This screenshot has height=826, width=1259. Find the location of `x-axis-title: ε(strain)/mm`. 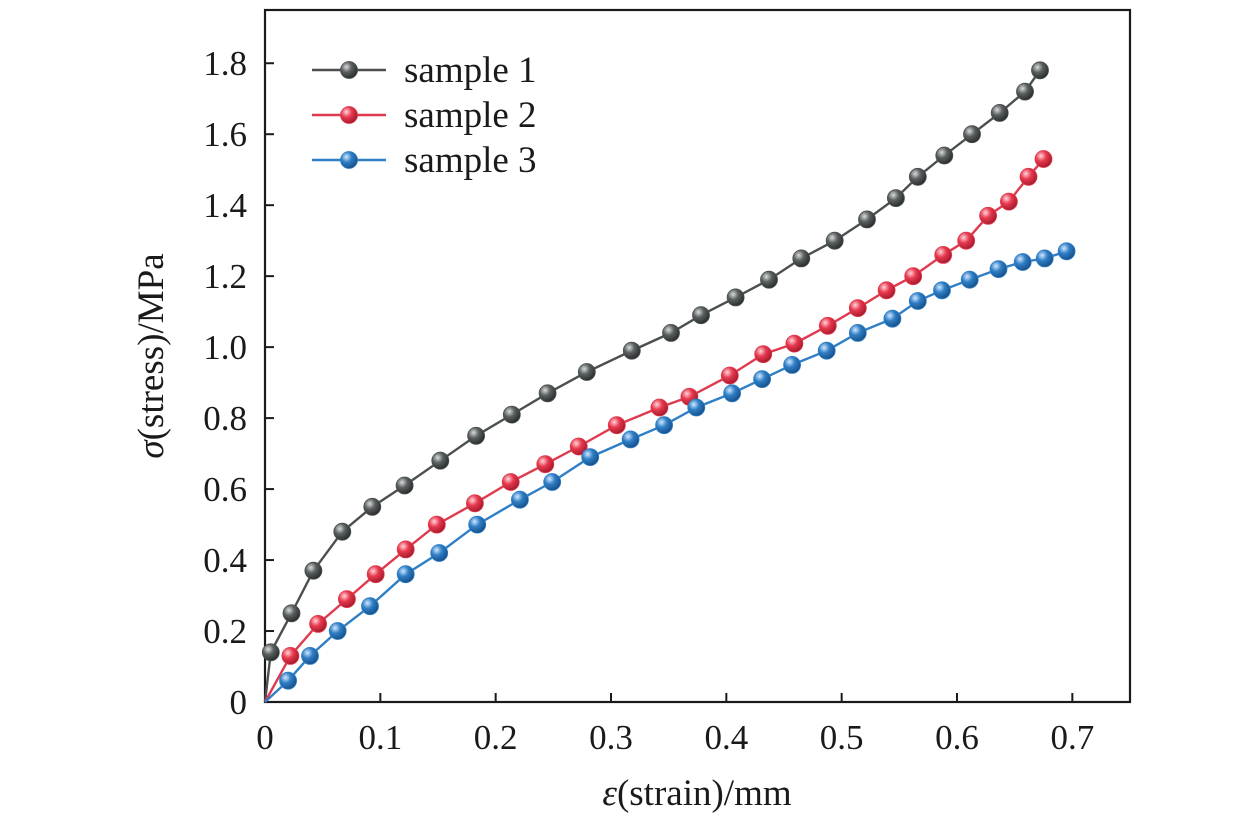

x-axis-title: ε(strain)/mm is located at coordinates (696, 793).